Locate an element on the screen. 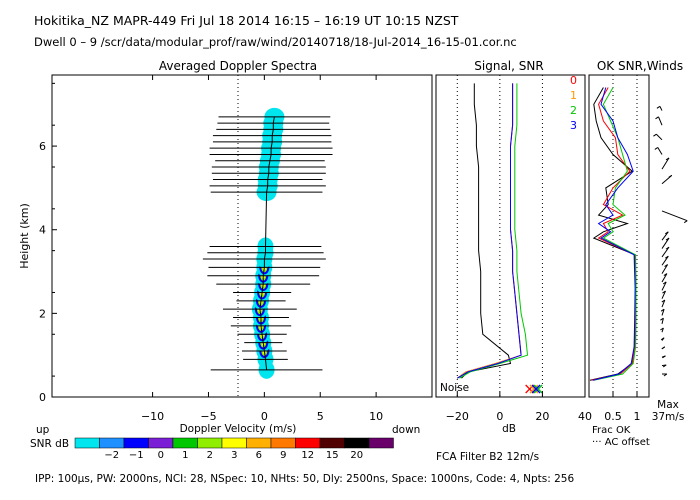  signal-xtick-label: −20 is located at coordinates (457, 416).